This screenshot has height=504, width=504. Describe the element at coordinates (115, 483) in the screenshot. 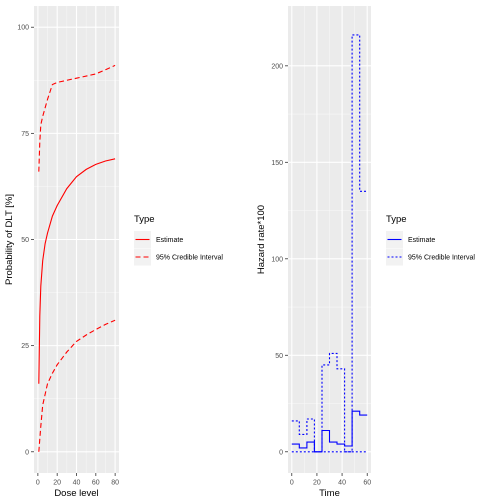

I see `x-tick-label: 80` at that location.